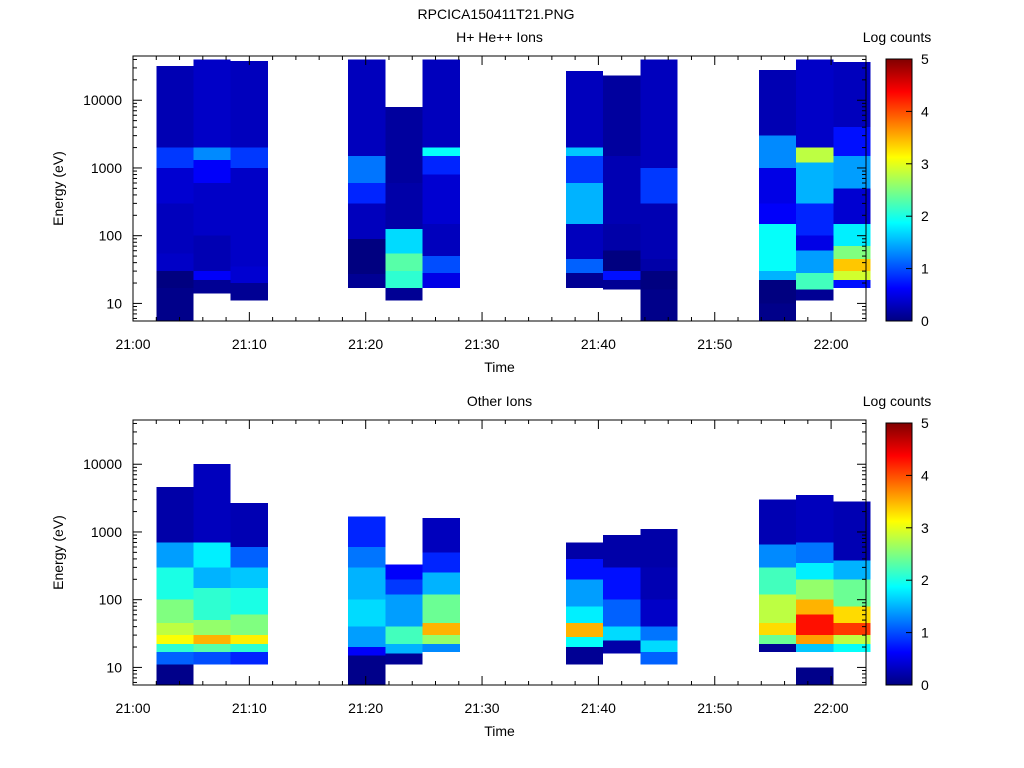 The width and height of the screenshot is (1024, 768). What do you see at coordinates (925, 633) in the screenshot?
I see `colorbar-tick-label: 1` at bounding box center [925, 633].